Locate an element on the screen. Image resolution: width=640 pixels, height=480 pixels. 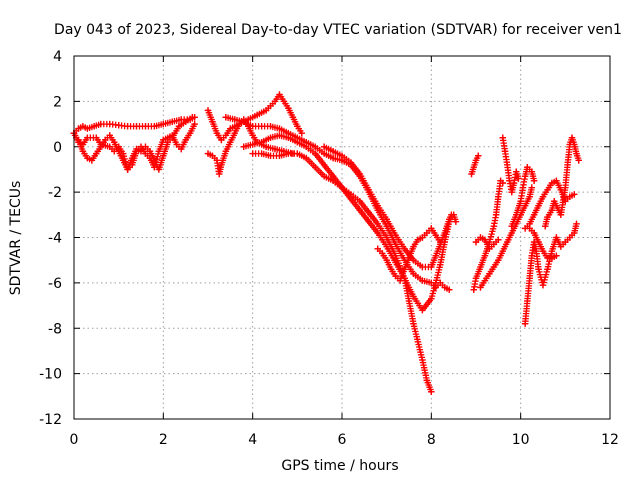
y-axis-label: SDTVAR / TECUs is located at coordinates (16, 238).